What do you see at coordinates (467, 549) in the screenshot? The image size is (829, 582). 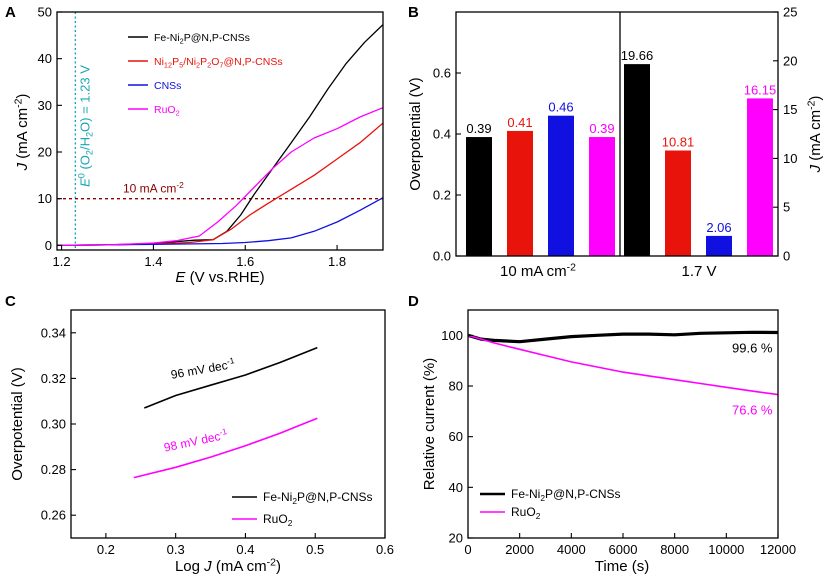 I see `panel-d-x-tick-label: 0` at bounding box center [467, 549].